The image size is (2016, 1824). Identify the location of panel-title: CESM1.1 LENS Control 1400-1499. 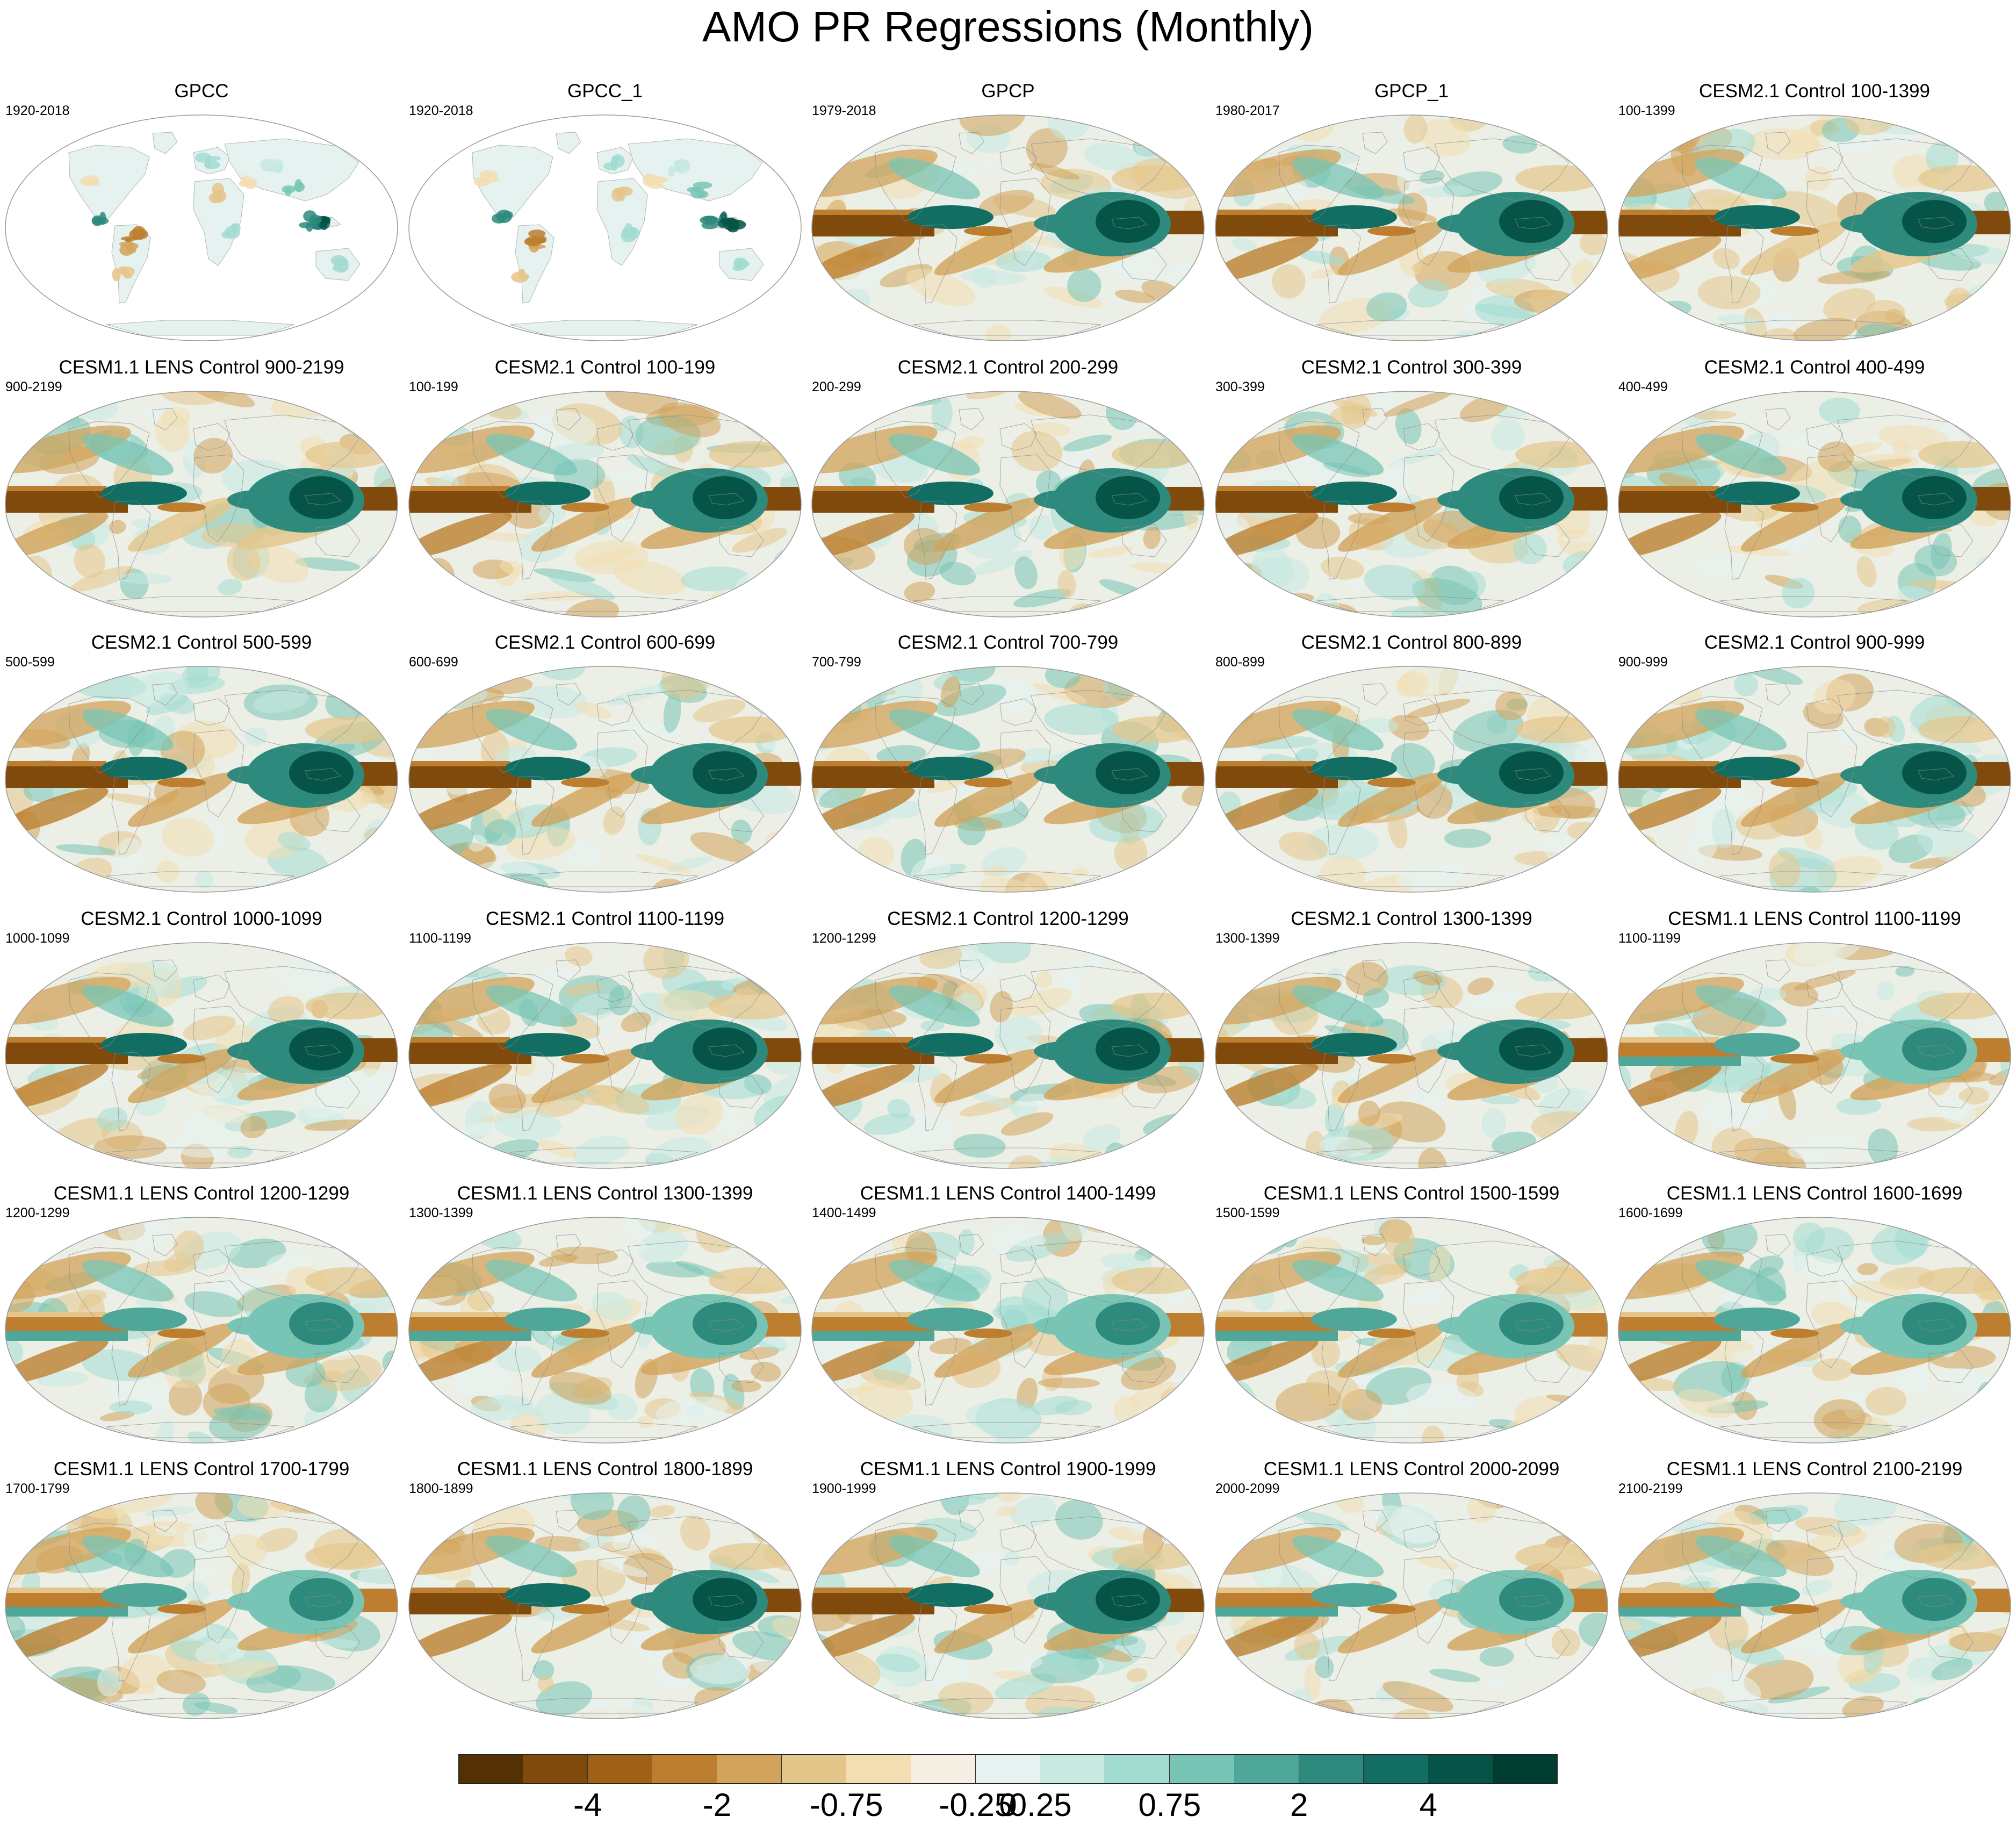
(1008, 1193).